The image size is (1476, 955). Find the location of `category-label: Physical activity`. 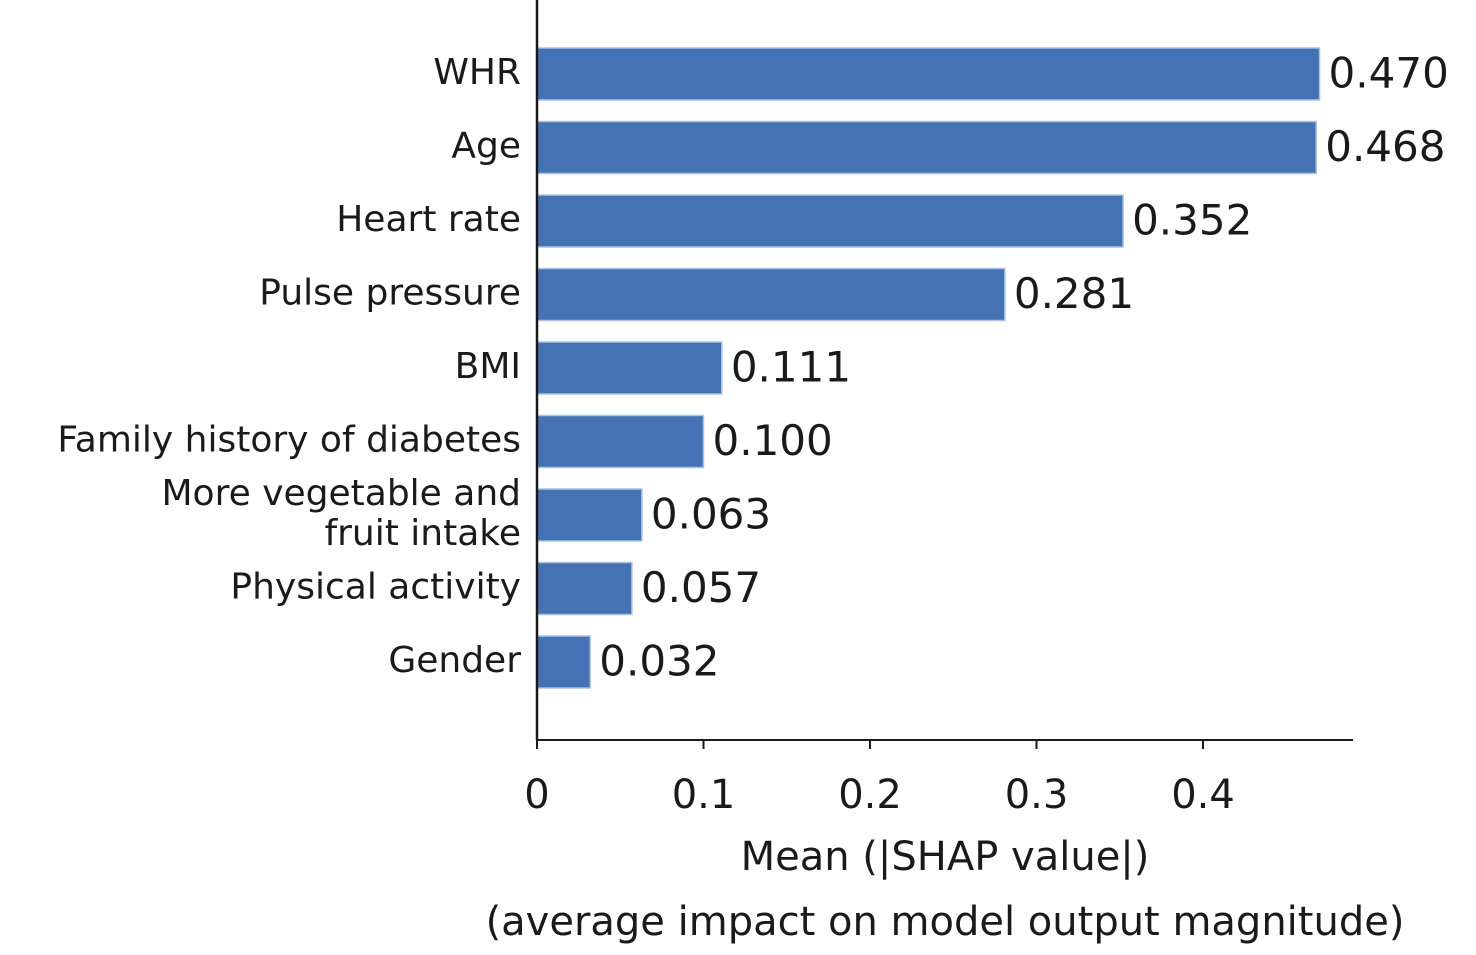

category-label: Physical activity is located at coordinates (375, 587).